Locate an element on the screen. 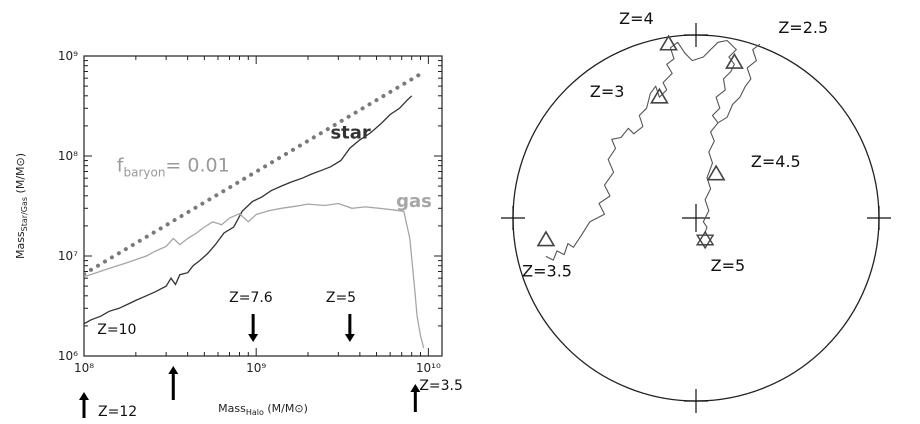 The width and height of the screenshot is (920, 424). orbit-track is located at coordinates (641, 150).